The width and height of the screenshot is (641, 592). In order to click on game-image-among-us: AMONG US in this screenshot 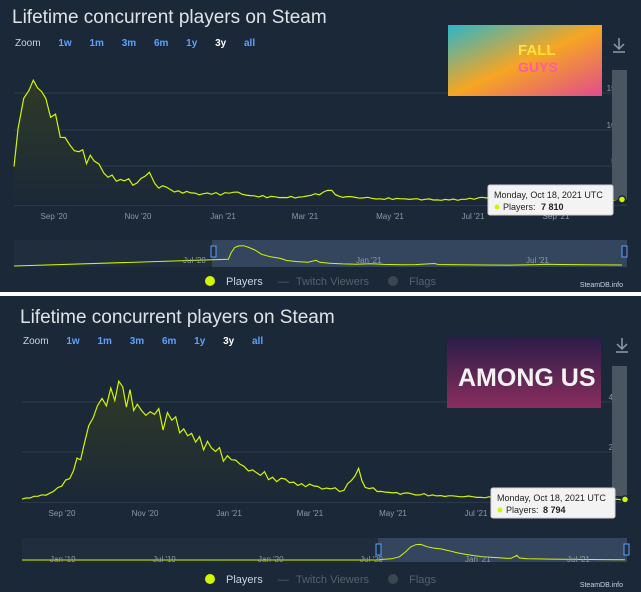, I will do `click(524, 372)`.